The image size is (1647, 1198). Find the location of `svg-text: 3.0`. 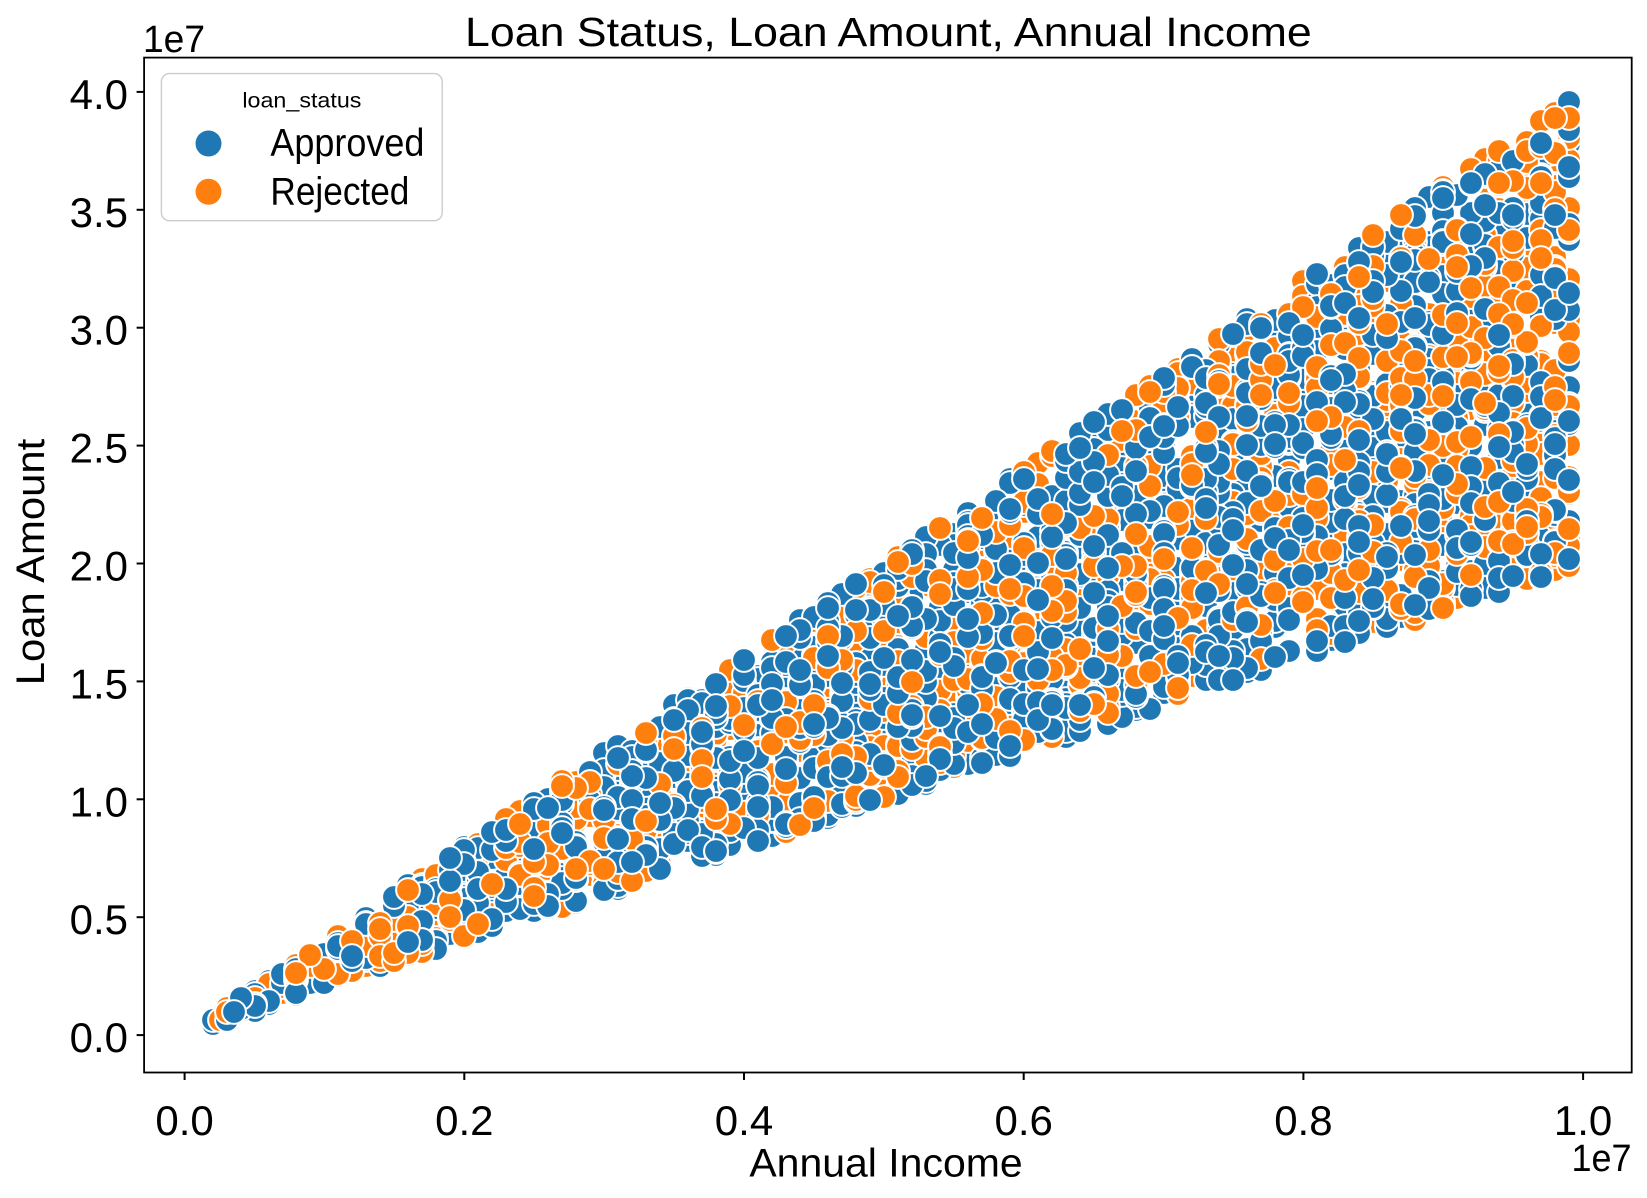

svg-text: 3.0 is located at coordinates (99, 330).